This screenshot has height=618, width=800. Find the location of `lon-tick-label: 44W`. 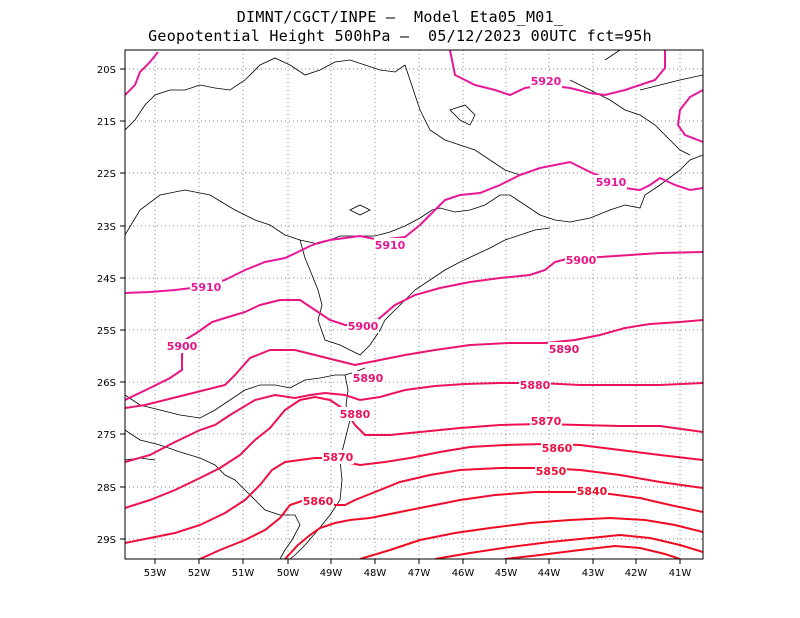

lon-tick-label: 44W is located at coordinates (549, 573).